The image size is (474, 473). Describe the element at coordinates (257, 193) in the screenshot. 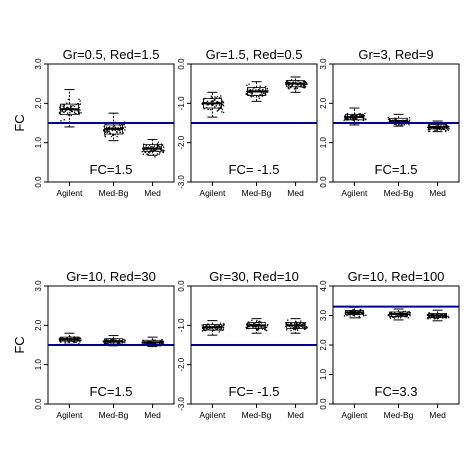

I see `category-label: Med-Bg` at that location.